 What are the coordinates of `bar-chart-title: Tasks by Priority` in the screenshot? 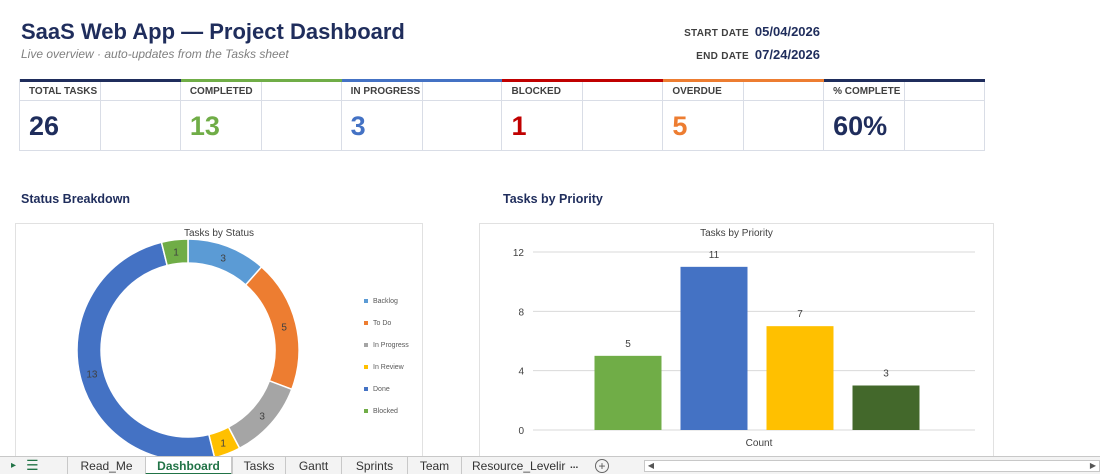 It's located at (736, 233).